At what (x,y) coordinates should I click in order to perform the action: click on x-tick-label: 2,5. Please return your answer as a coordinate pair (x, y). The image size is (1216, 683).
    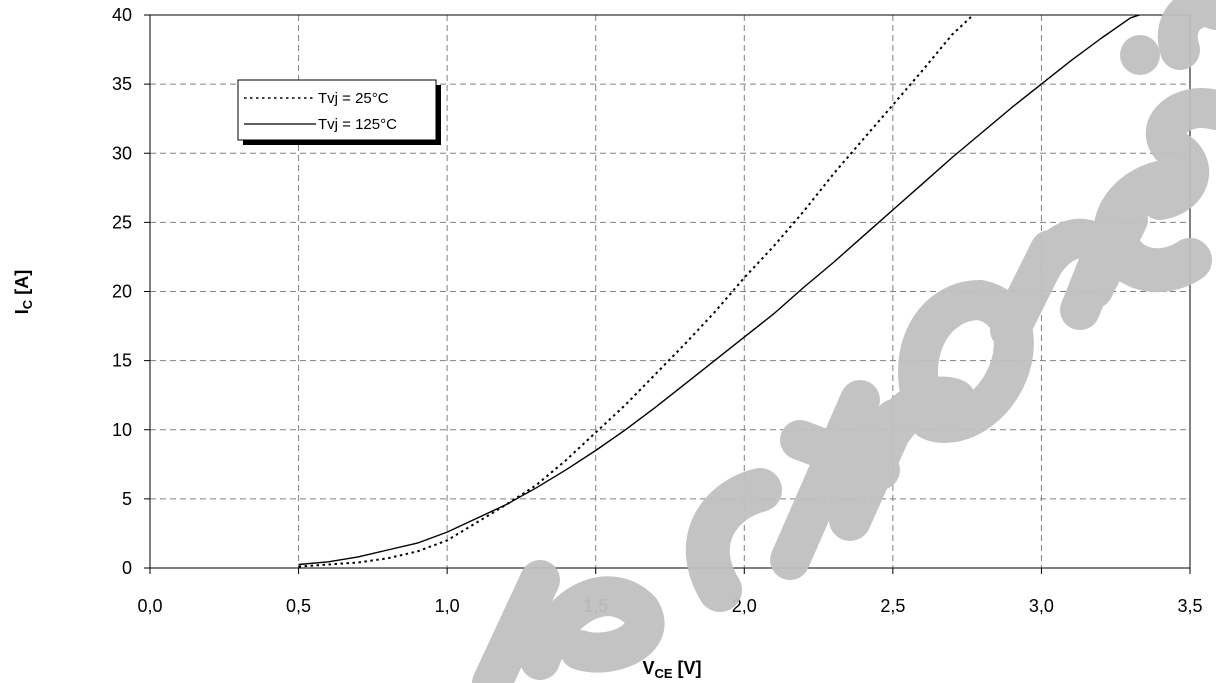
    Looking at the image, I should click on (892, 606).